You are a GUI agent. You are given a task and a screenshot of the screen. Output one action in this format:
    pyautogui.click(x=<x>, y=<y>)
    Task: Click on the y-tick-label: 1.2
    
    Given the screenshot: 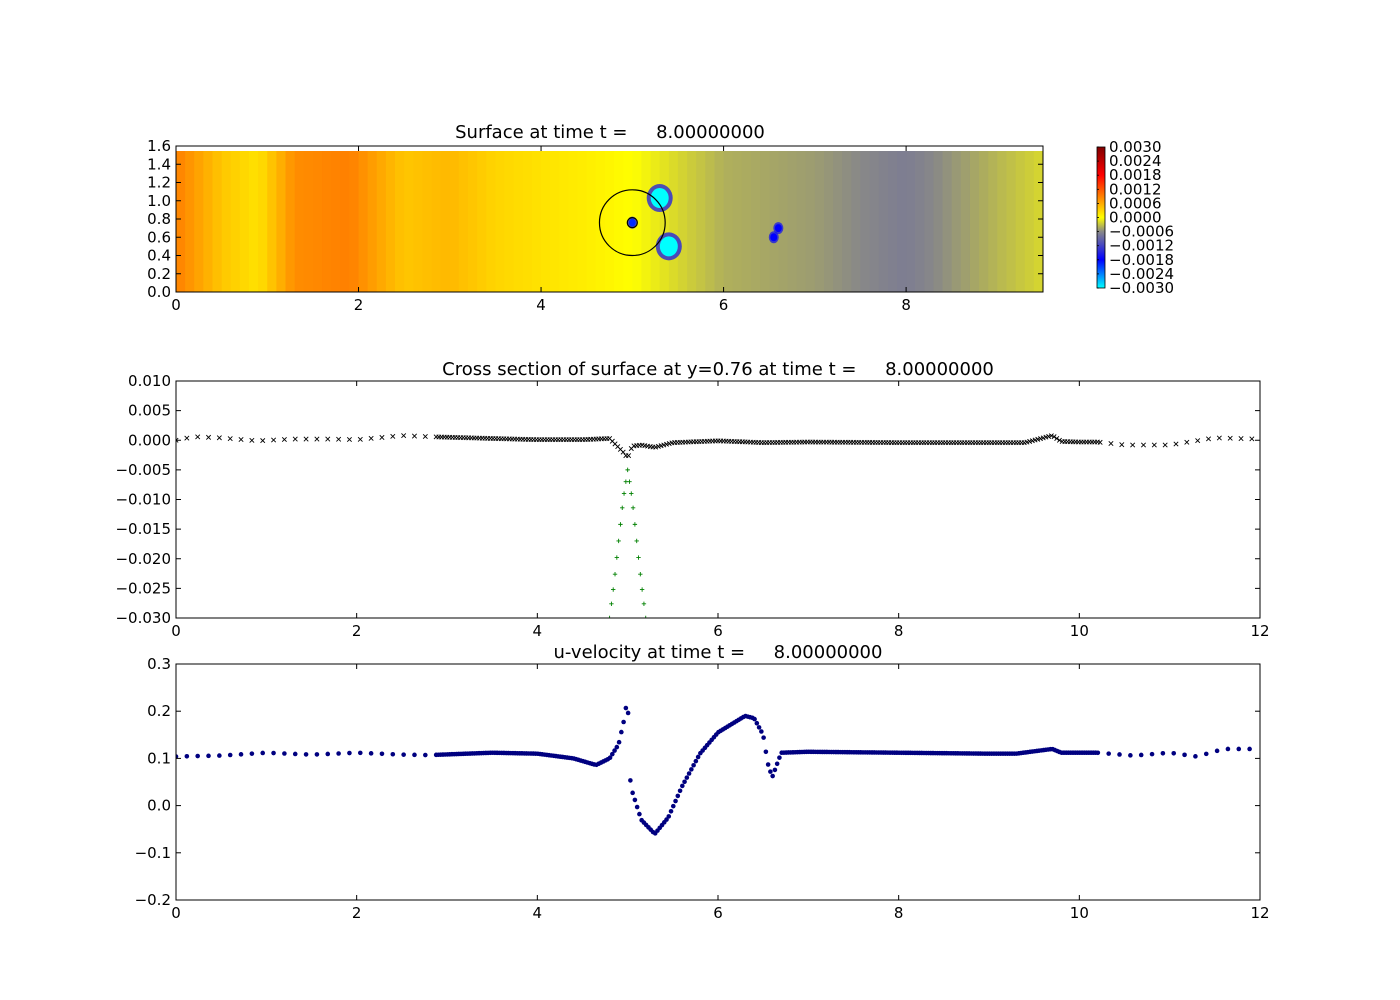 What is the action you would take?
    pyautogui.click(x=159, y=183)
    